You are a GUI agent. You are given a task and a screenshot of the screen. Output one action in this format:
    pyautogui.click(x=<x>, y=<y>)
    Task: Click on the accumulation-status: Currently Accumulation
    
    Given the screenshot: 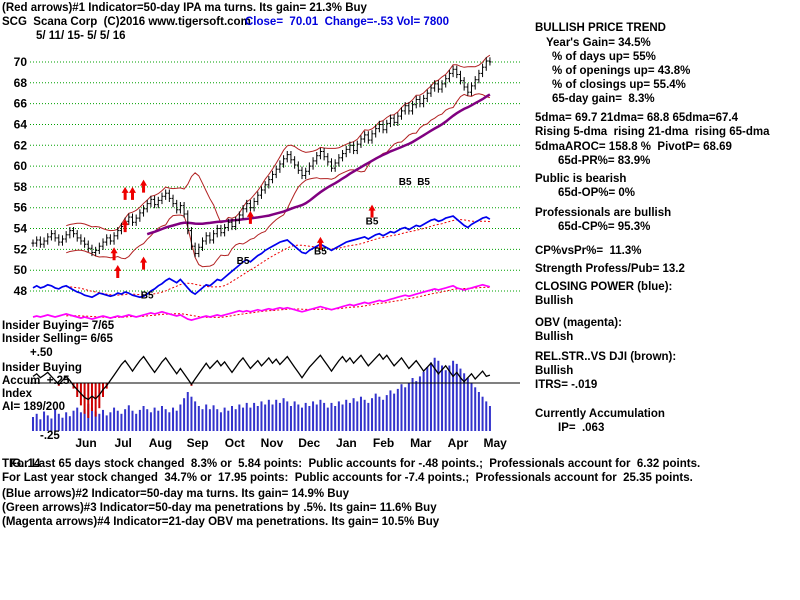 What is the action you would take?
    pyautogui.click(x=600, y=414)
    